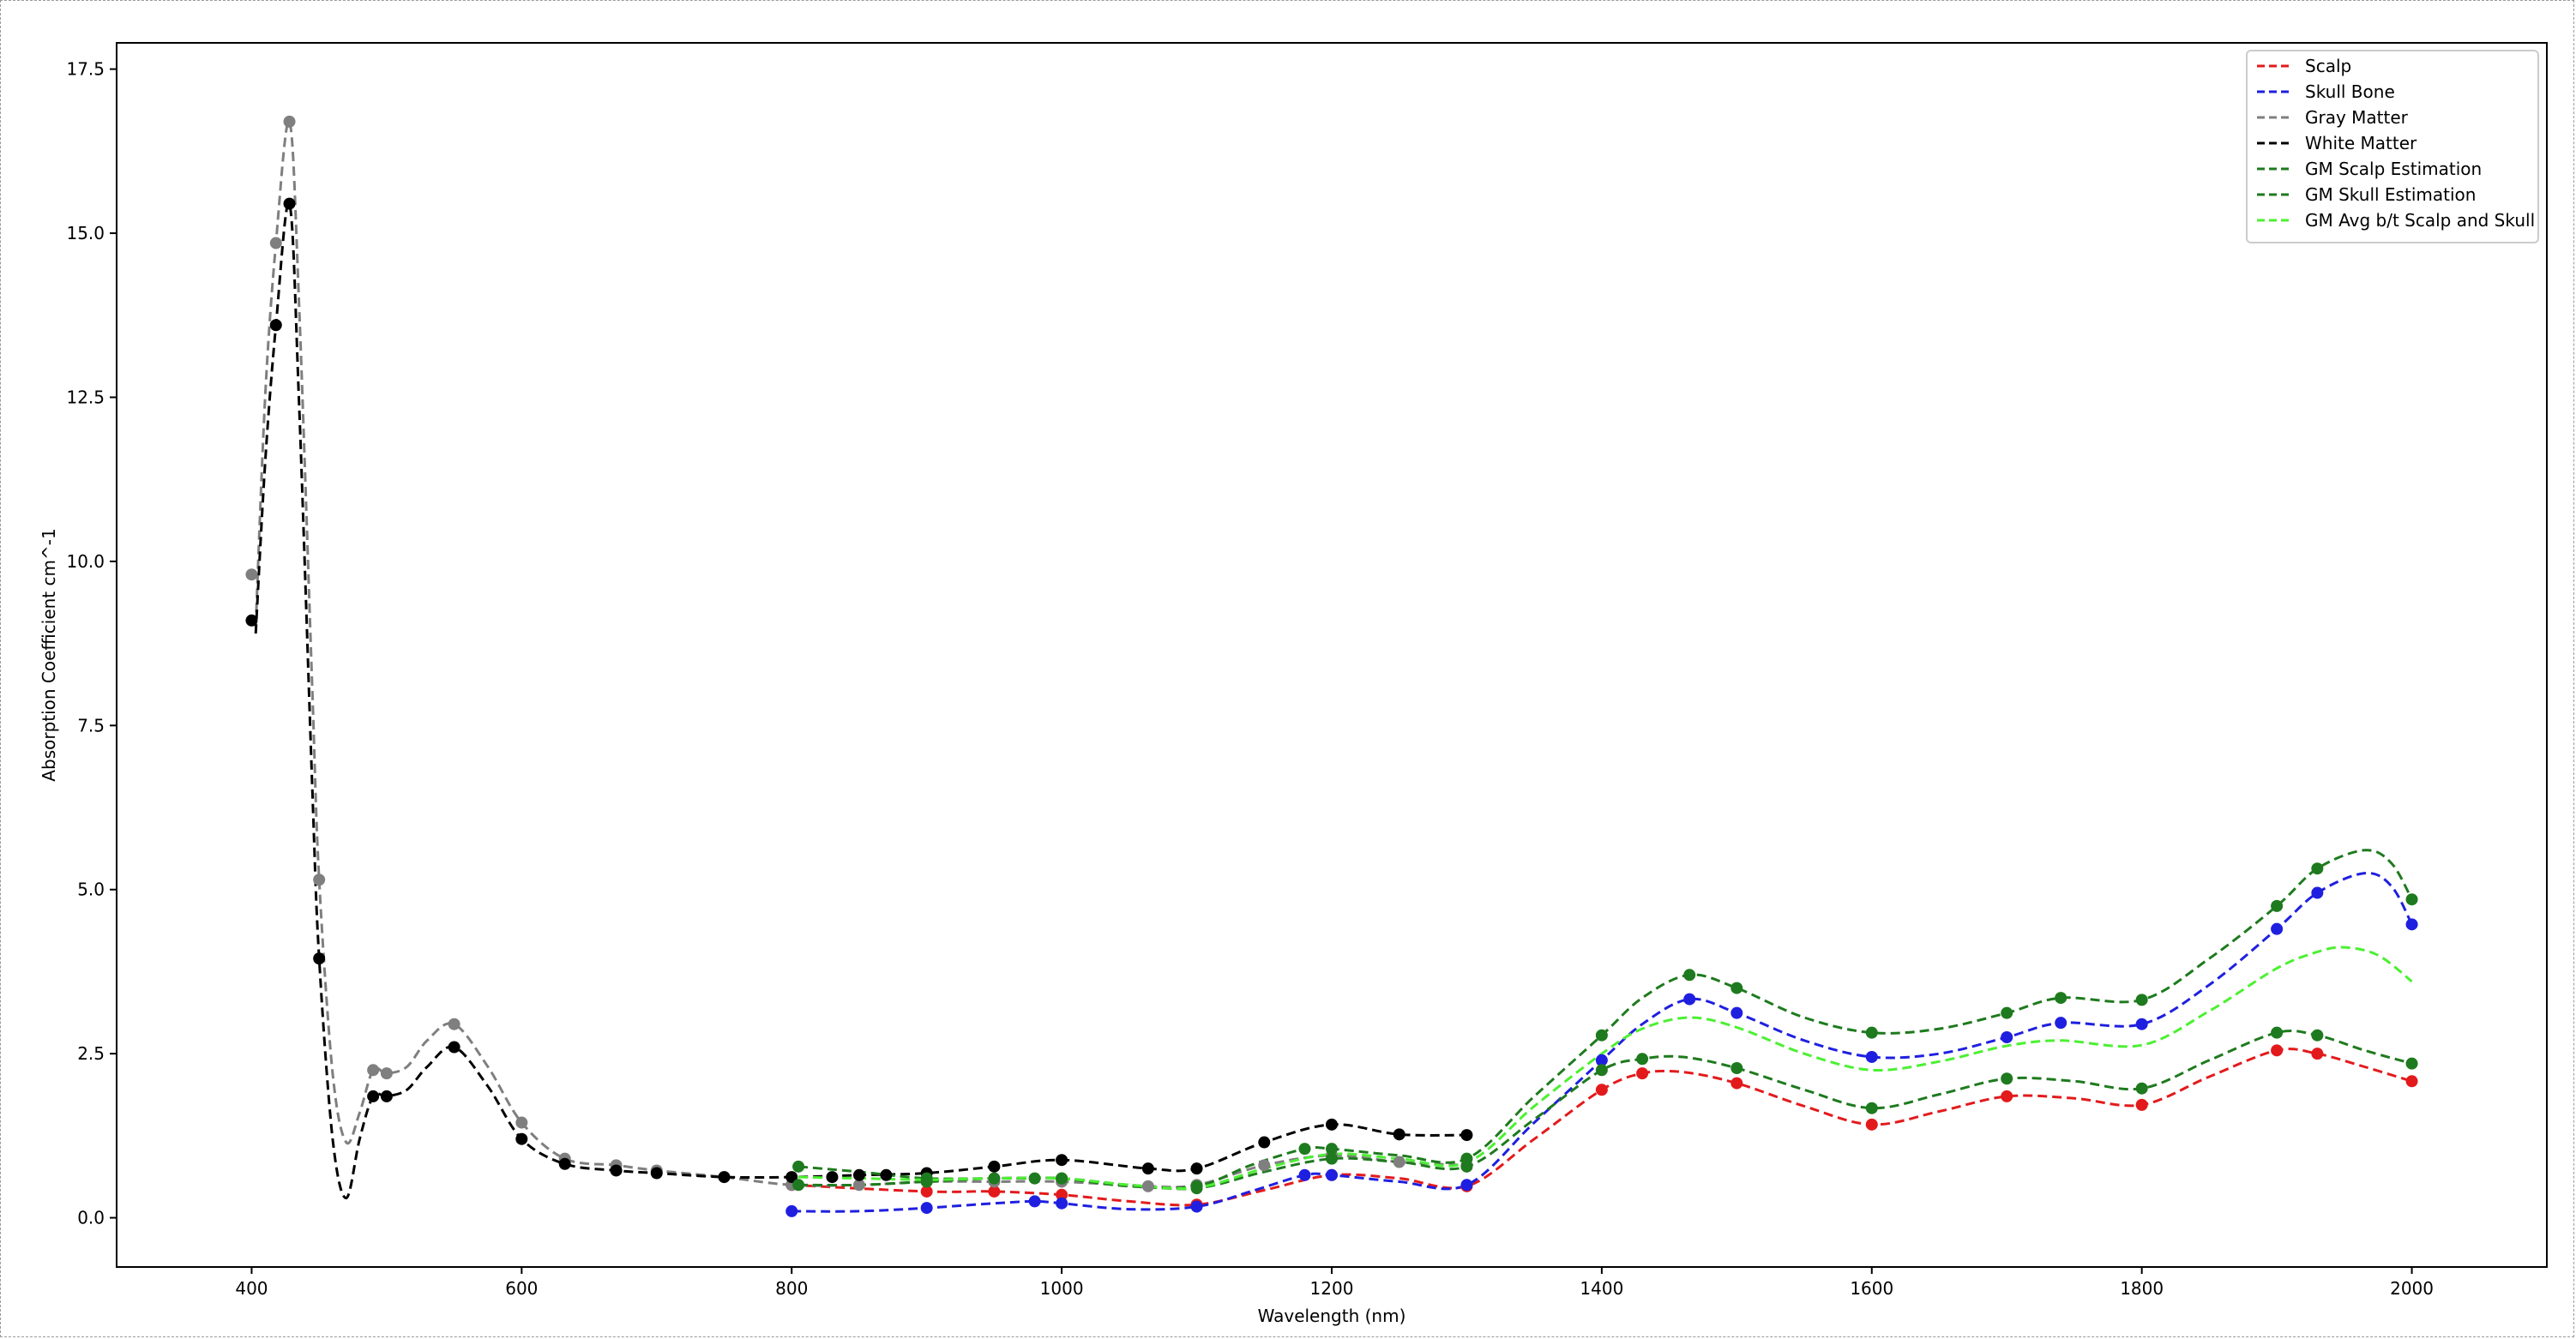  Describe the element at coordinates (1602, 1127) in the screenshot. I see `series-line-scalp` at that location.